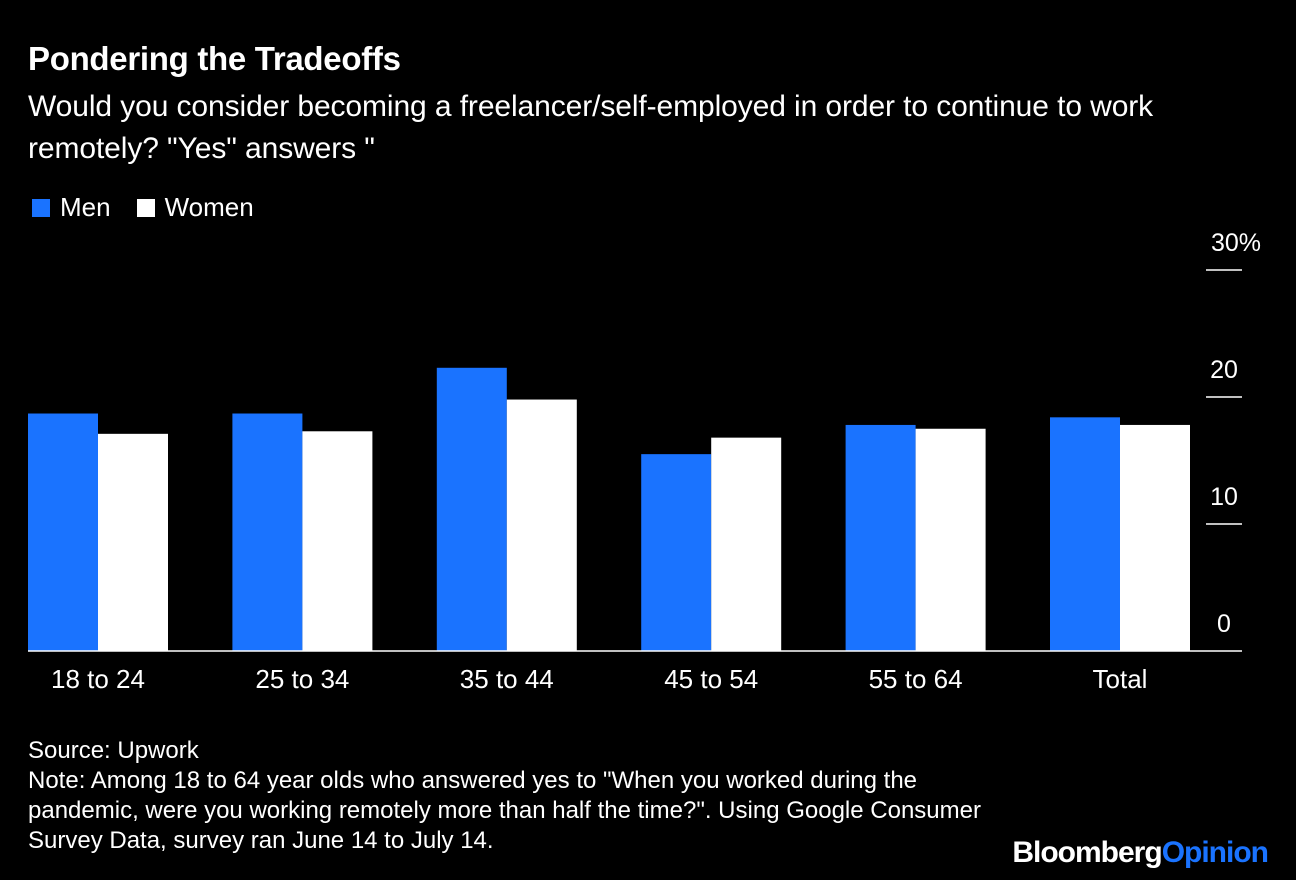 This screenshot has height=880, width=1296. Describe the element at coordinates (209, 207) in the screenshot. I see `legend-label-women: Women` at that location.